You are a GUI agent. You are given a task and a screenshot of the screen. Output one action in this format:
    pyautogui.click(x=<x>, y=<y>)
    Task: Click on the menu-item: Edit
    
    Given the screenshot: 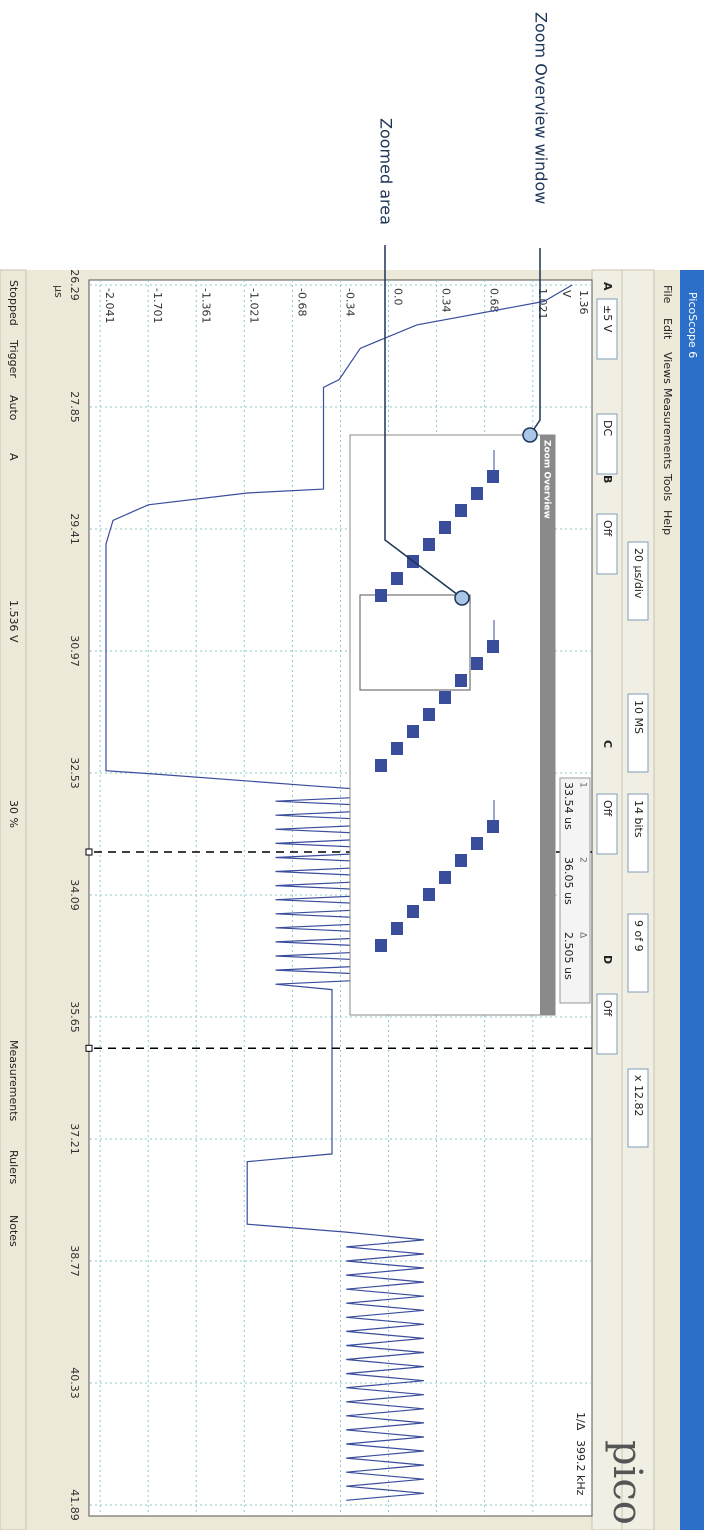 What is the action you would take?
    pyautogui.click(x=667, y=329)
    